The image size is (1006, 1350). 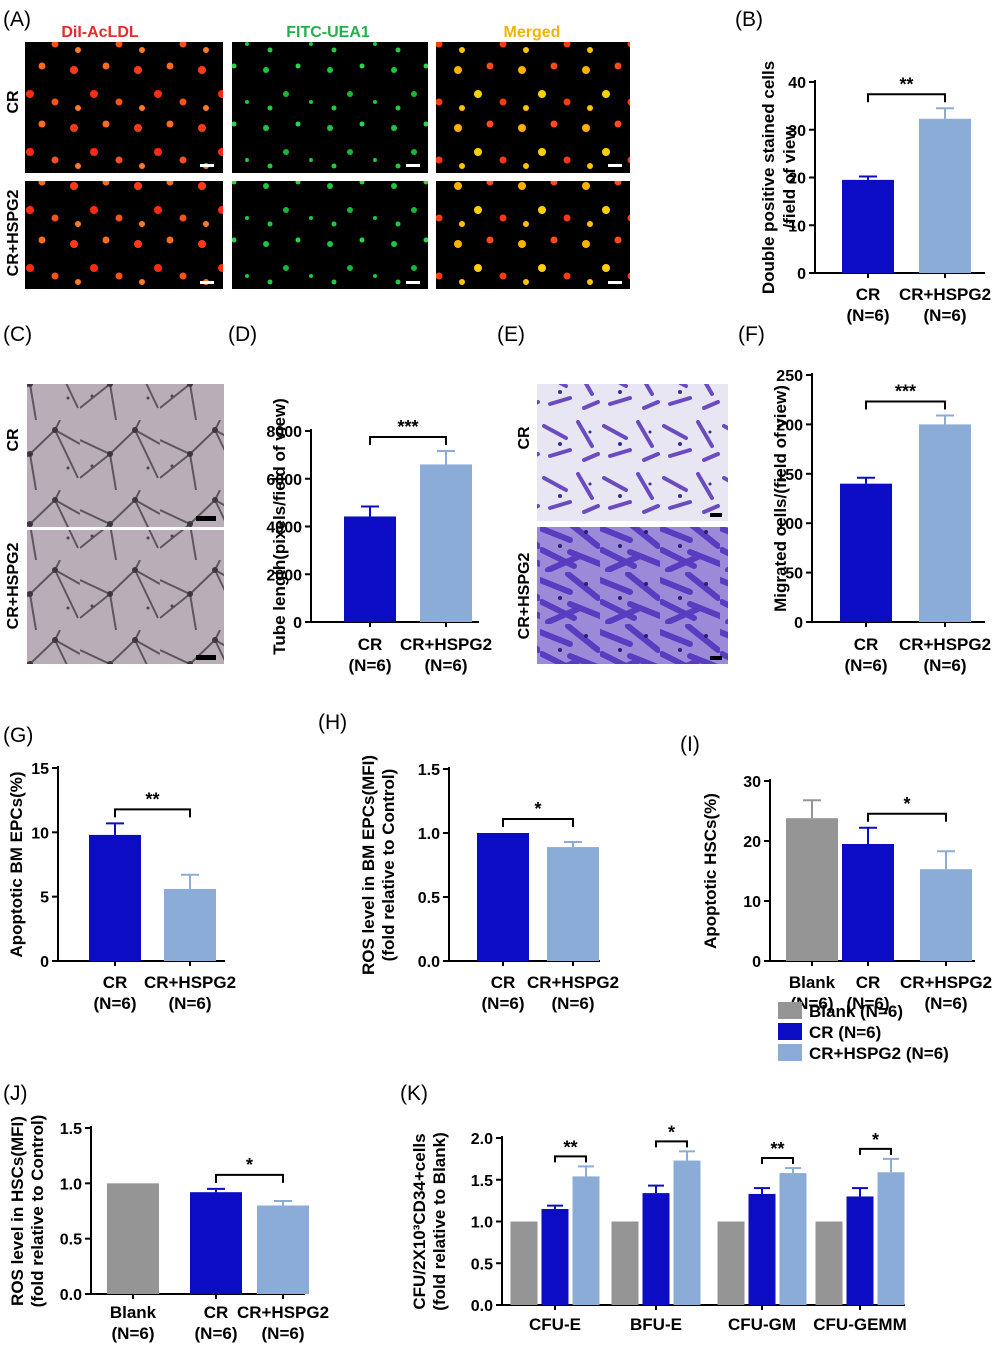 What do you see at coordinates (789, 177) in the screenshot?
I see `y-axis-title: /field of view` at bounding box center [789, 177].